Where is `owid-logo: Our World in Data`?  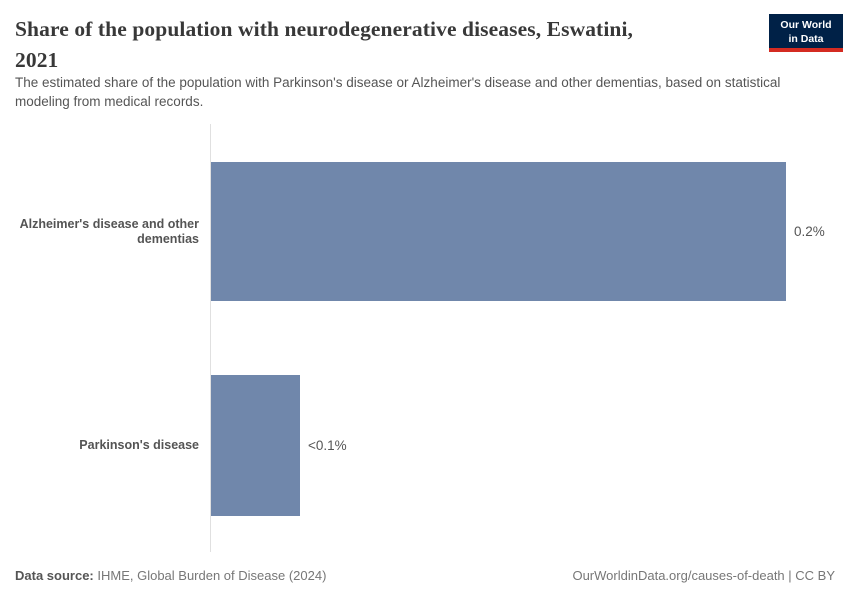
owid-logo: Our World in Data is located at coordinates (806, 33).